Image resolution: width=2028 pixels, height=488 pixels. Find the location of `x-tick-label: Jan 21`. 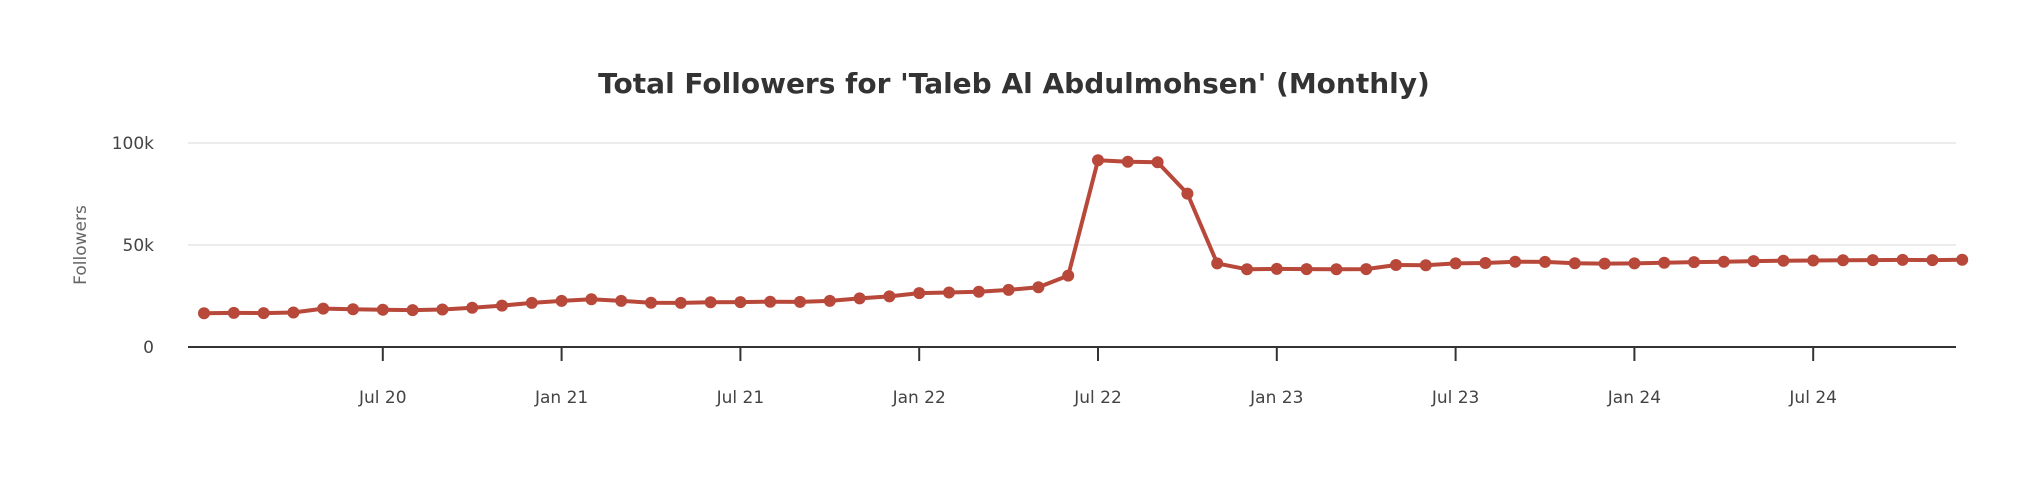

x-tick-label: Jan 21 is located at coordinates (561, 398).